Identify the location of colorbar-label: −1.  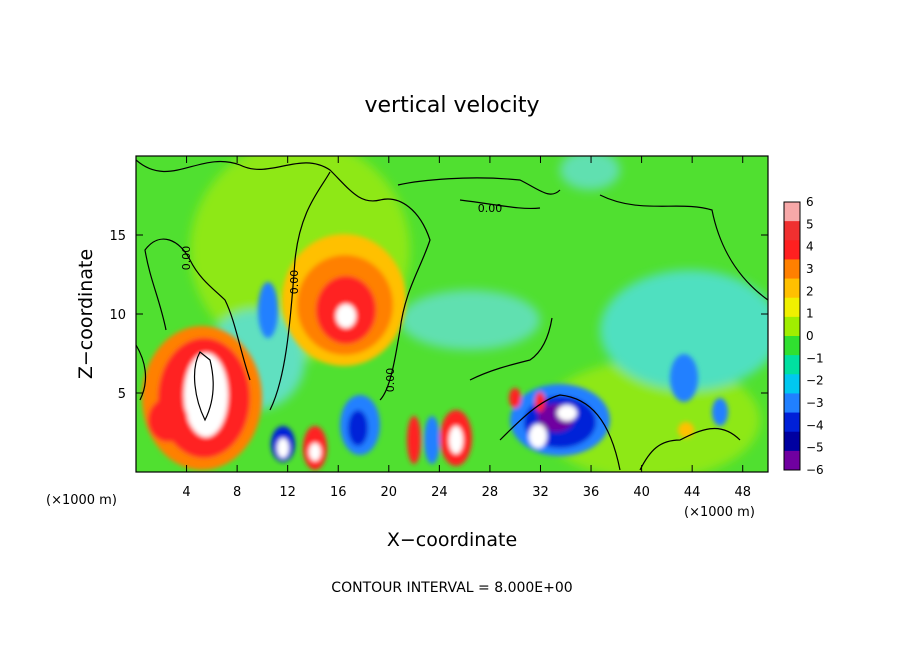
(815, 358).